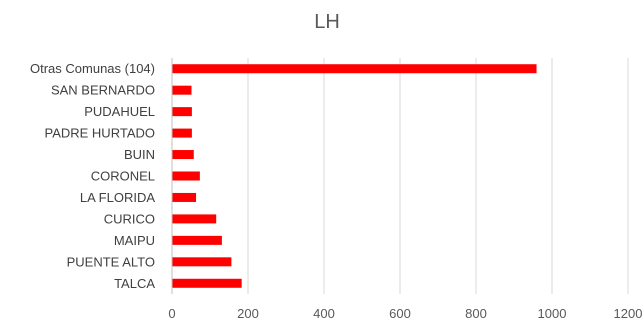 Image resolution: width=644 pixels, height=326 pixels. Describe the element at coordinates (182, 112) in the screenshot. I see `bar-pudahuel` at that location.